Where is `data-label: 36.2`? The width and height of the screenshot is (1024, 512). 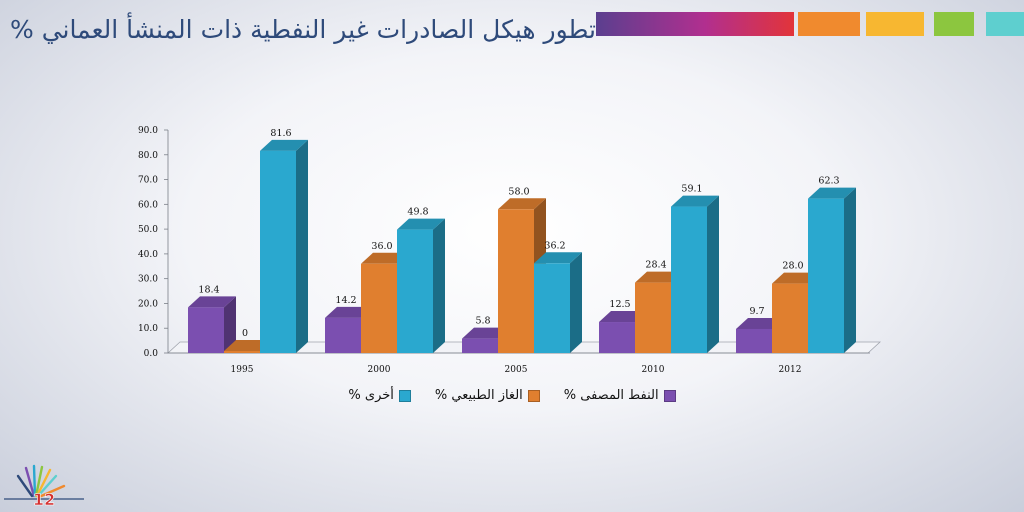 data-label: 36.2 is located at coordinates (554, 245).